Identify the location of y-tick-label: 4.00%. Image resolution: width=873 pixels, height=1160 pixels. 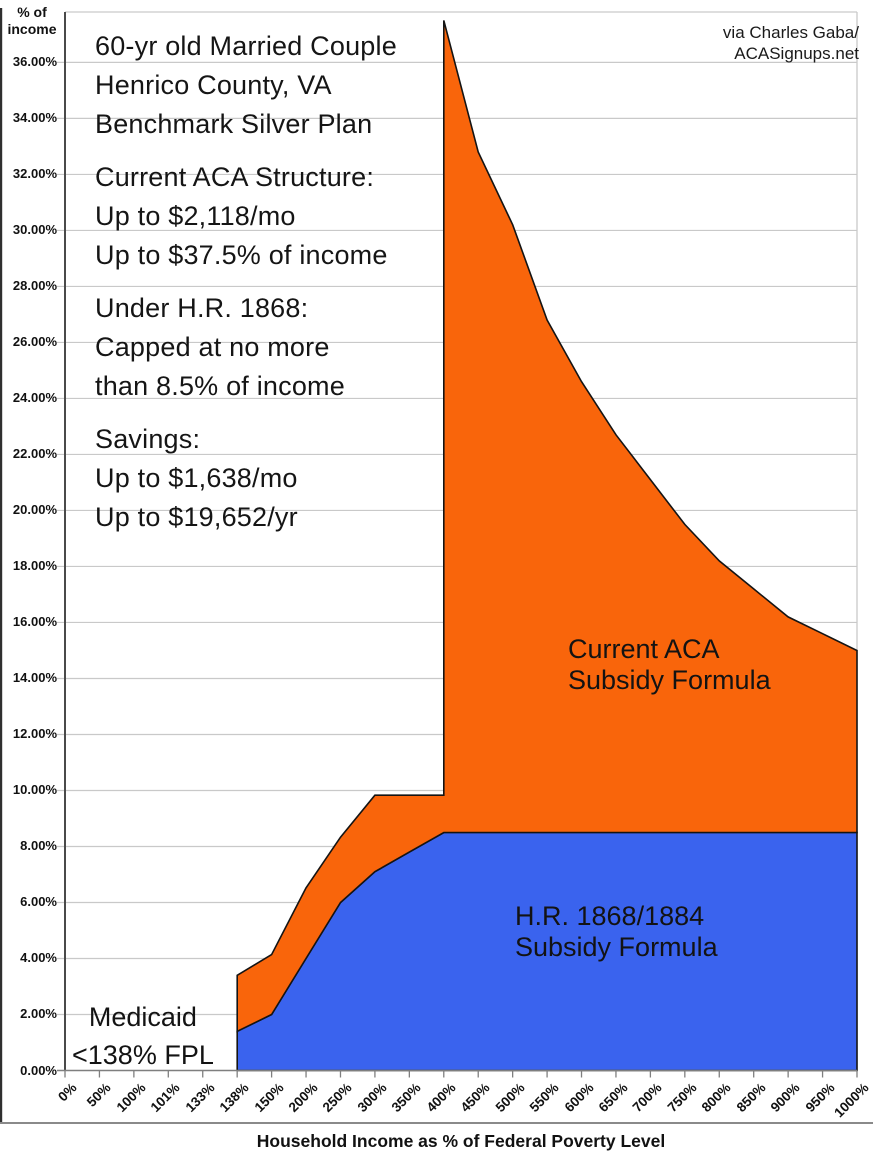
(38, 958).